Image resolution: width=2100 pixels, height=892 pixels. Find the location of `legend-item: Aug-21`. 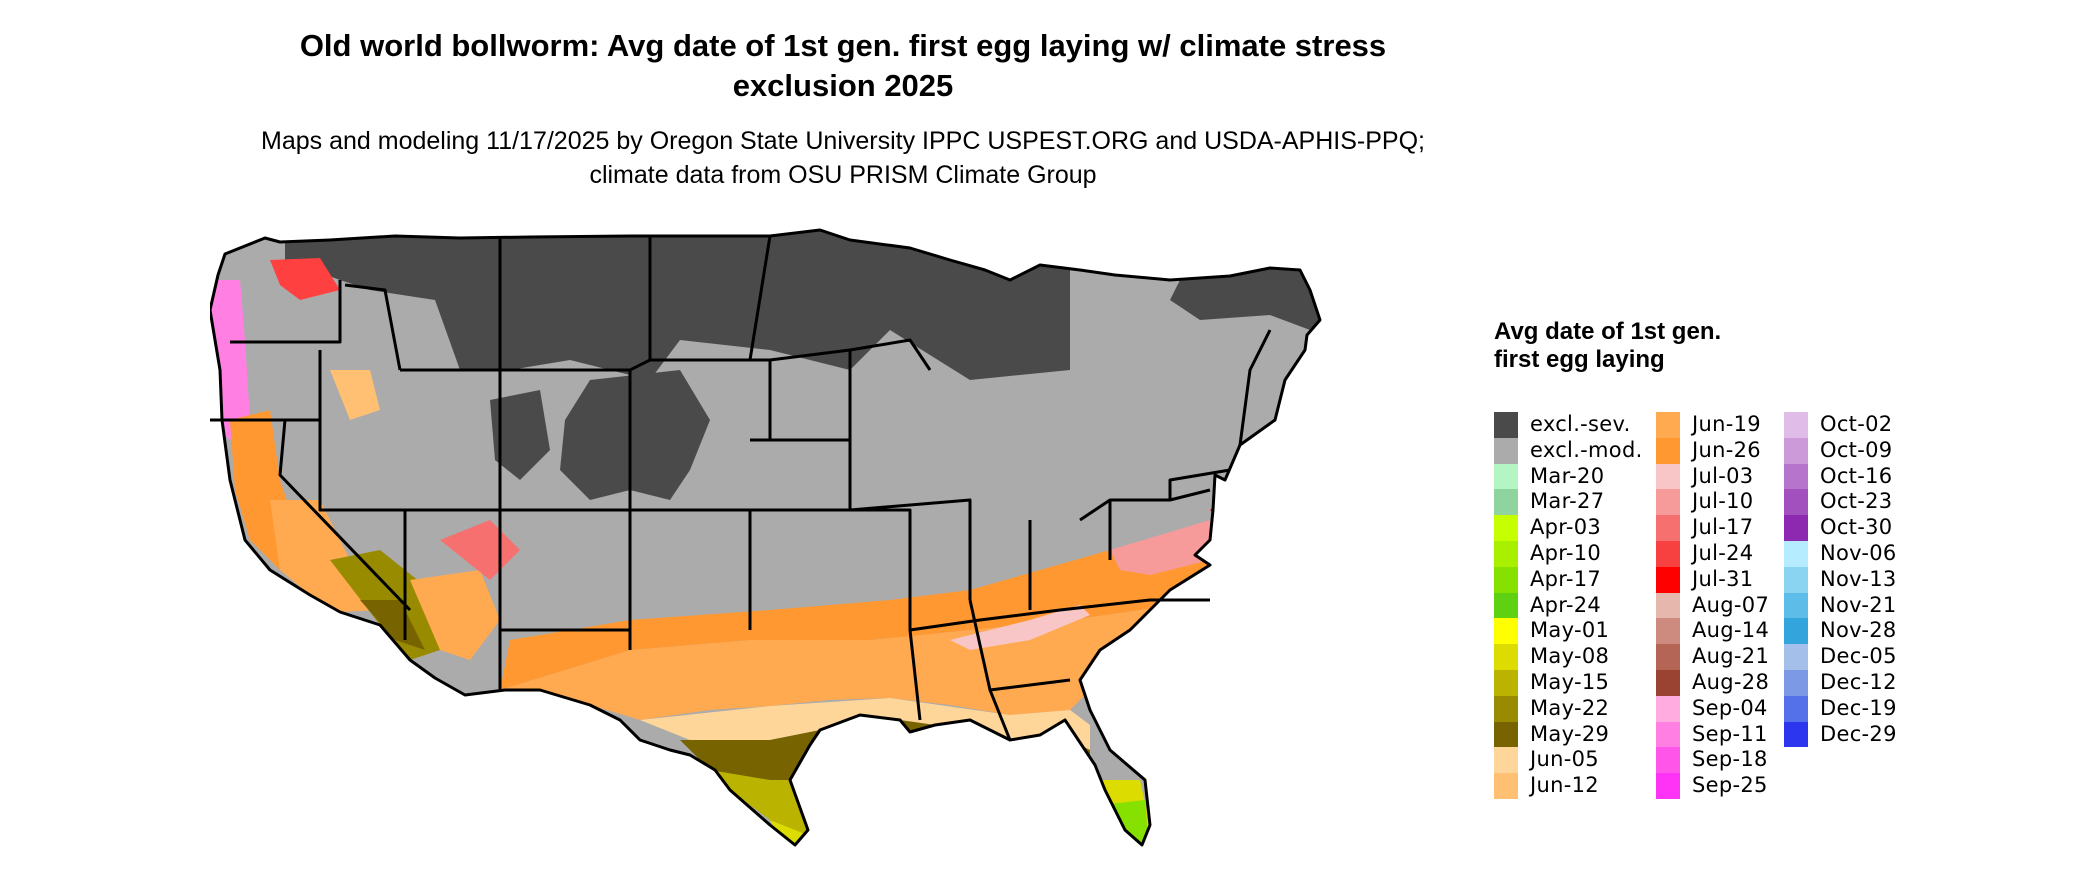

legend-item: Aug-21 is located at coordinates (1712, 657).